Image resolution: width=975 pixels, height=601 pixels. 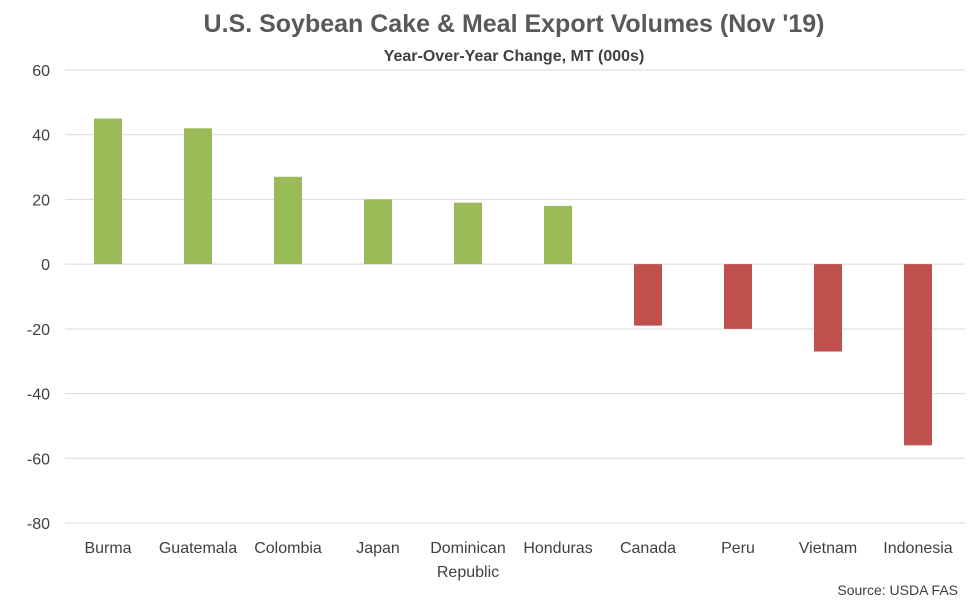 I want to click on bar-dominican-republic, so click(x=468, y=233).